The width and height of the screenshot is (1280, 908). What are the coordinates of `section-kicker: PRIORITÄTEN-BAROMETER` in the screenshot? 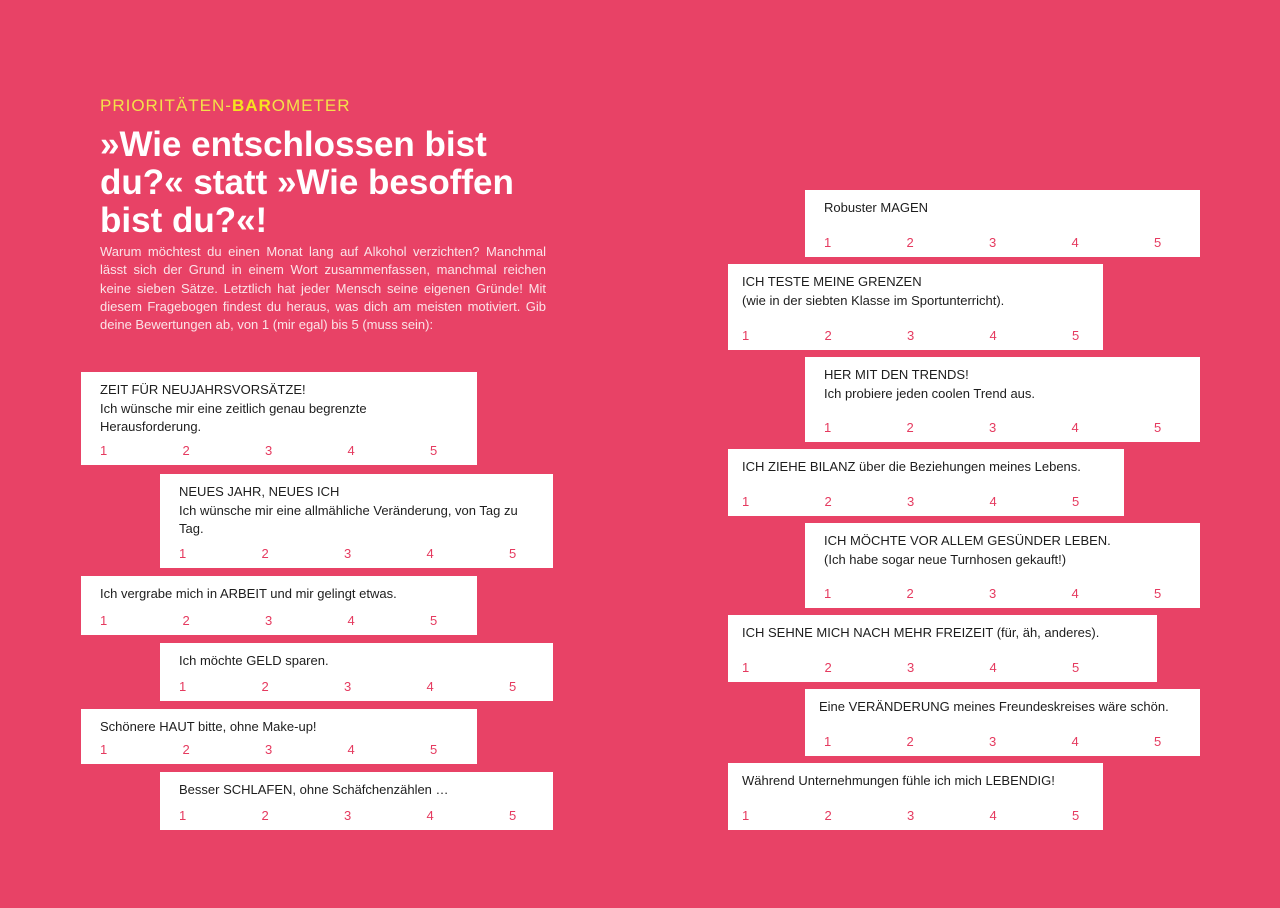 It's located at (225, 106).